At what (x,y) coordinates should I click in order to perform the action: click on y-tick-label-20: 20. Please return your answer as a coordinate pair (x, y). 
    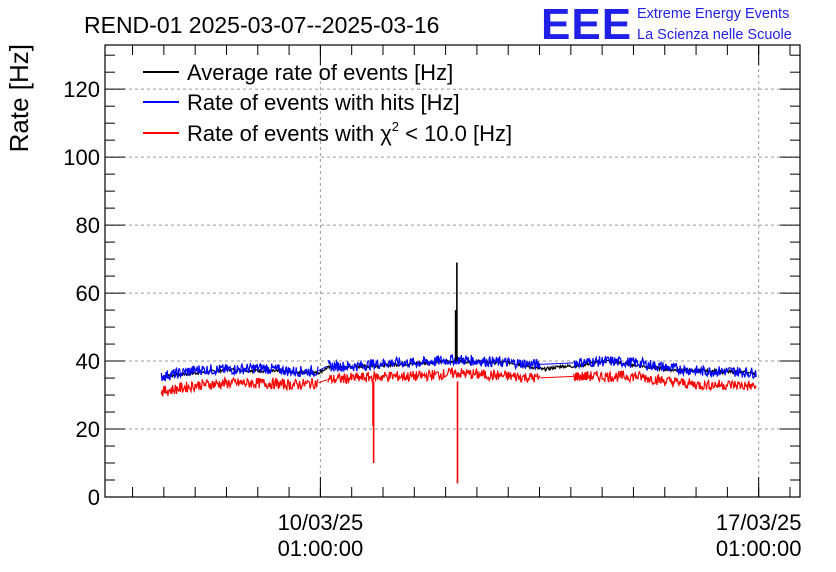
    Looking at the image, I should click on (88, 429).